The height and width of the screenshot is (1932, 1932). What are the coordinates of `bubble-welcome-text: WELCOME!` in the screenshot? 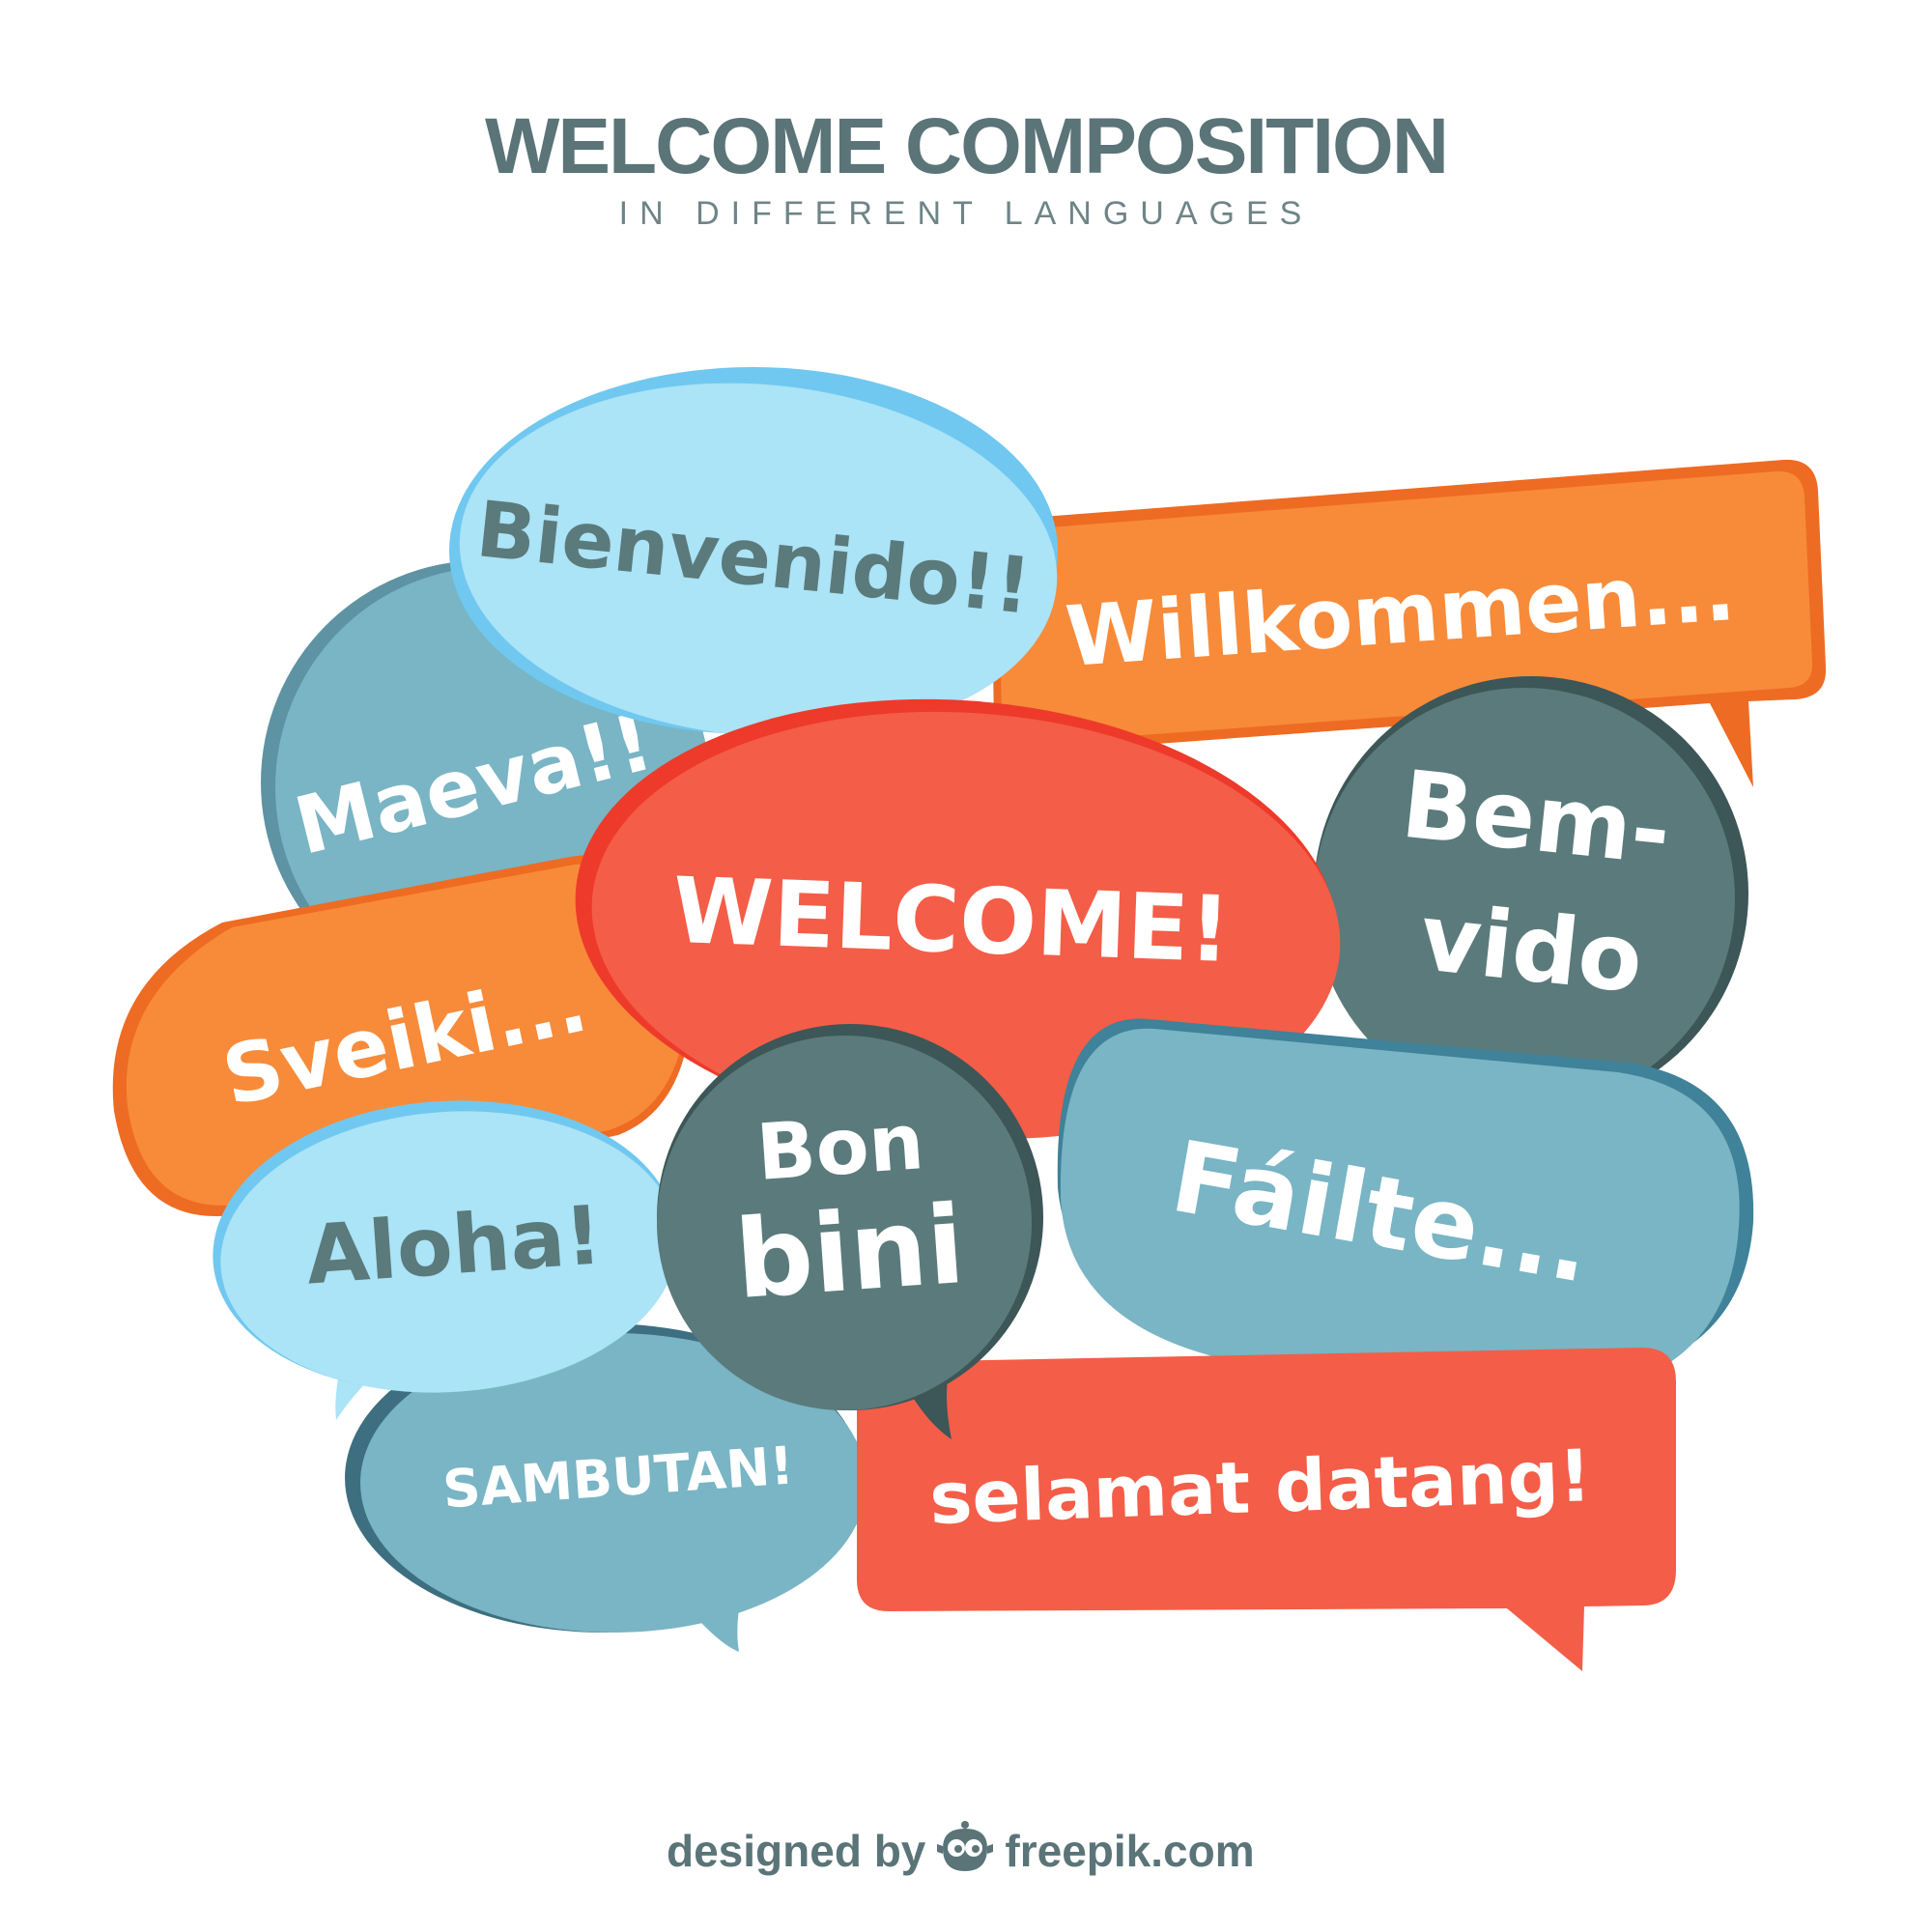 It's located at (952, 921).